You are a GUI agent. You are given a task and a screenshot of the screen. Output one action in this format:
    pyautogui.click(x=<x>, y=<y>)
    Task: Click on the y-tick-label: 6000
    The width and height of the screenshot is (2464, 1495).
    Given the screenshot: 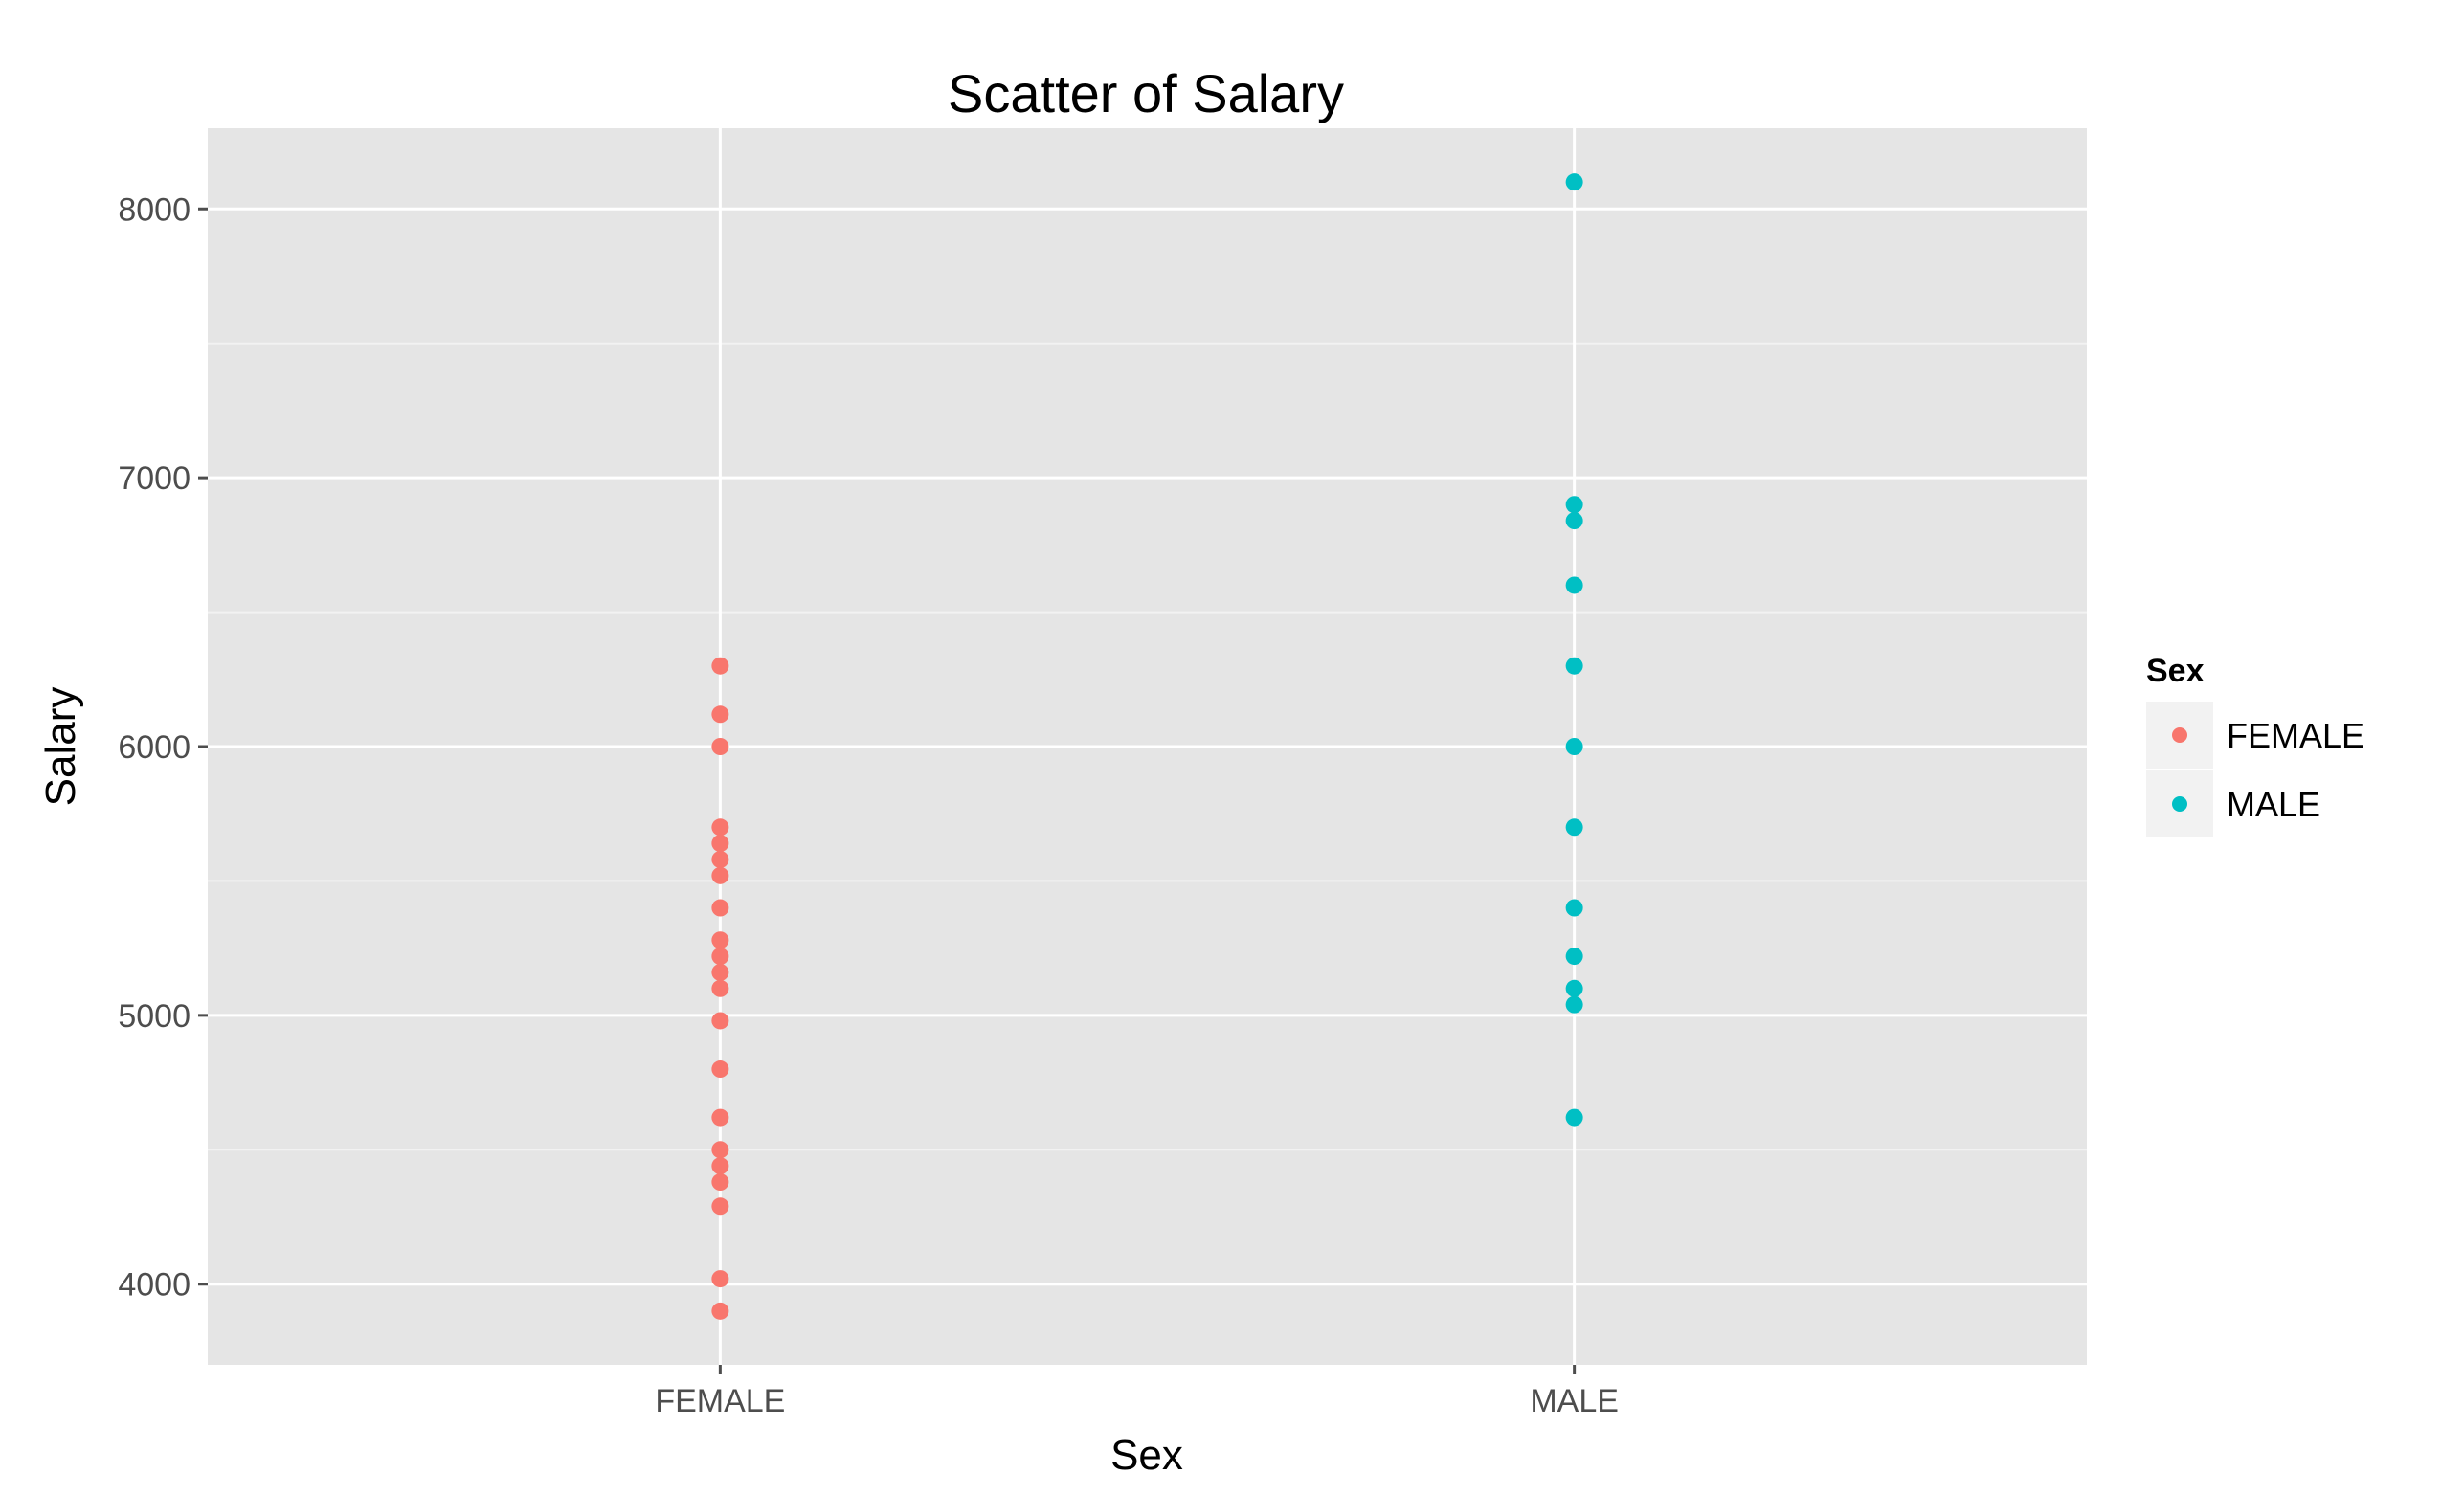 What is the action you would take?
    pyautogui.click(x=154, y=747)
    